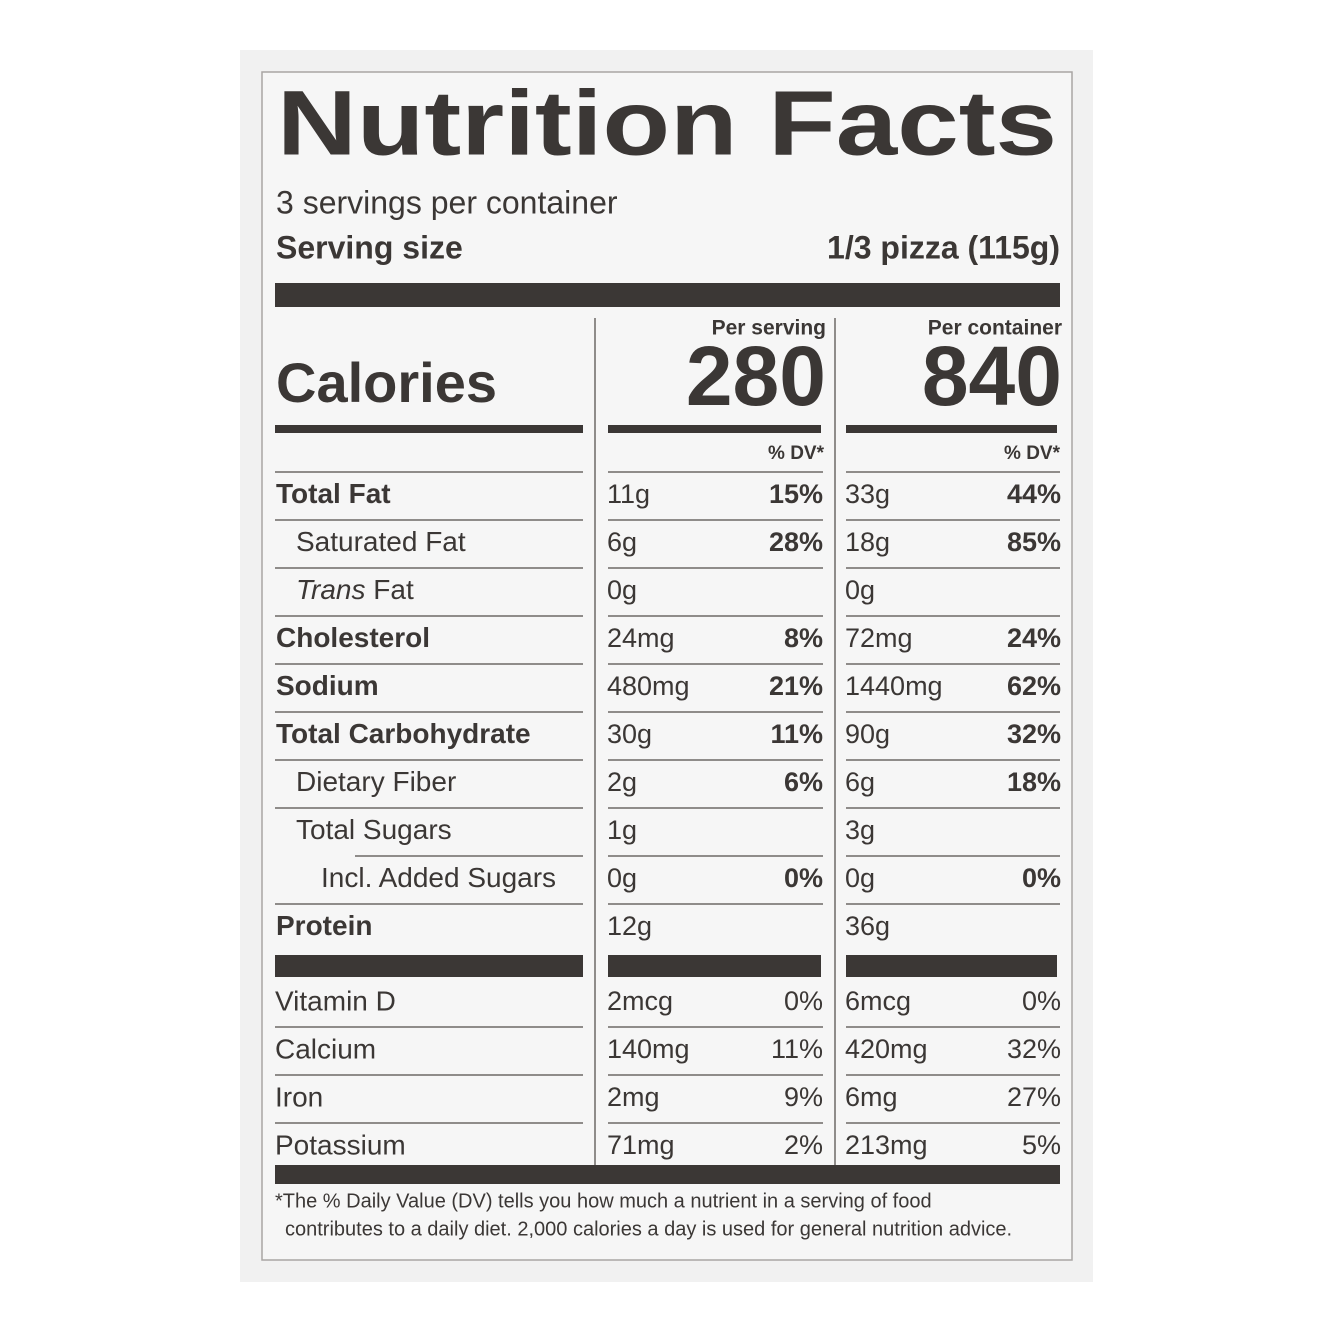  I want to click on amount: 30g, so click(629, 734).